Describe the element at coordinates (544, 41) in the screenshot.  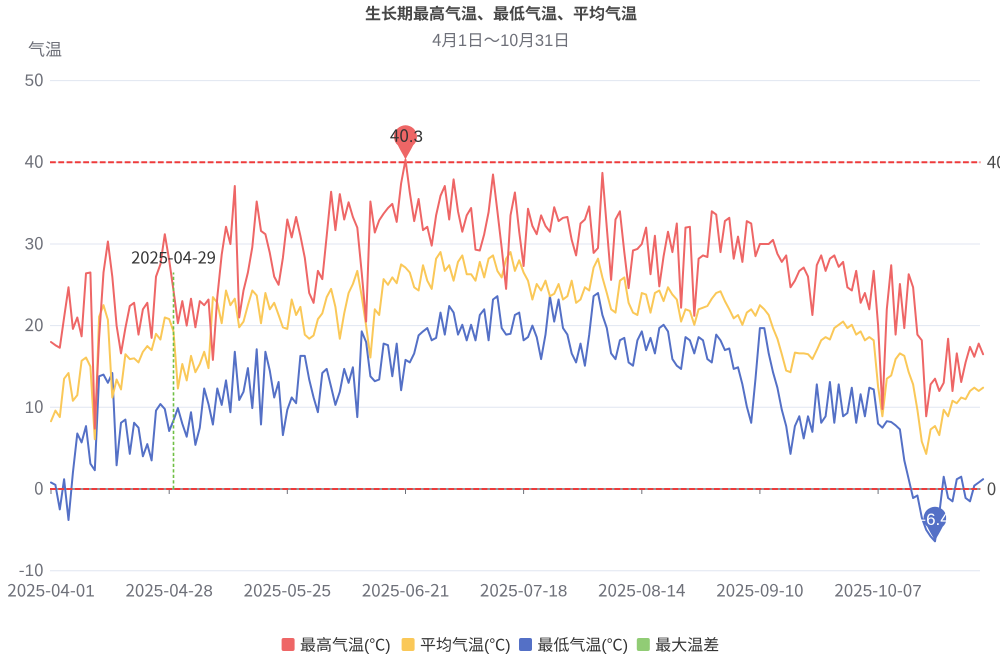
I see `svg-text: 31` at that location.